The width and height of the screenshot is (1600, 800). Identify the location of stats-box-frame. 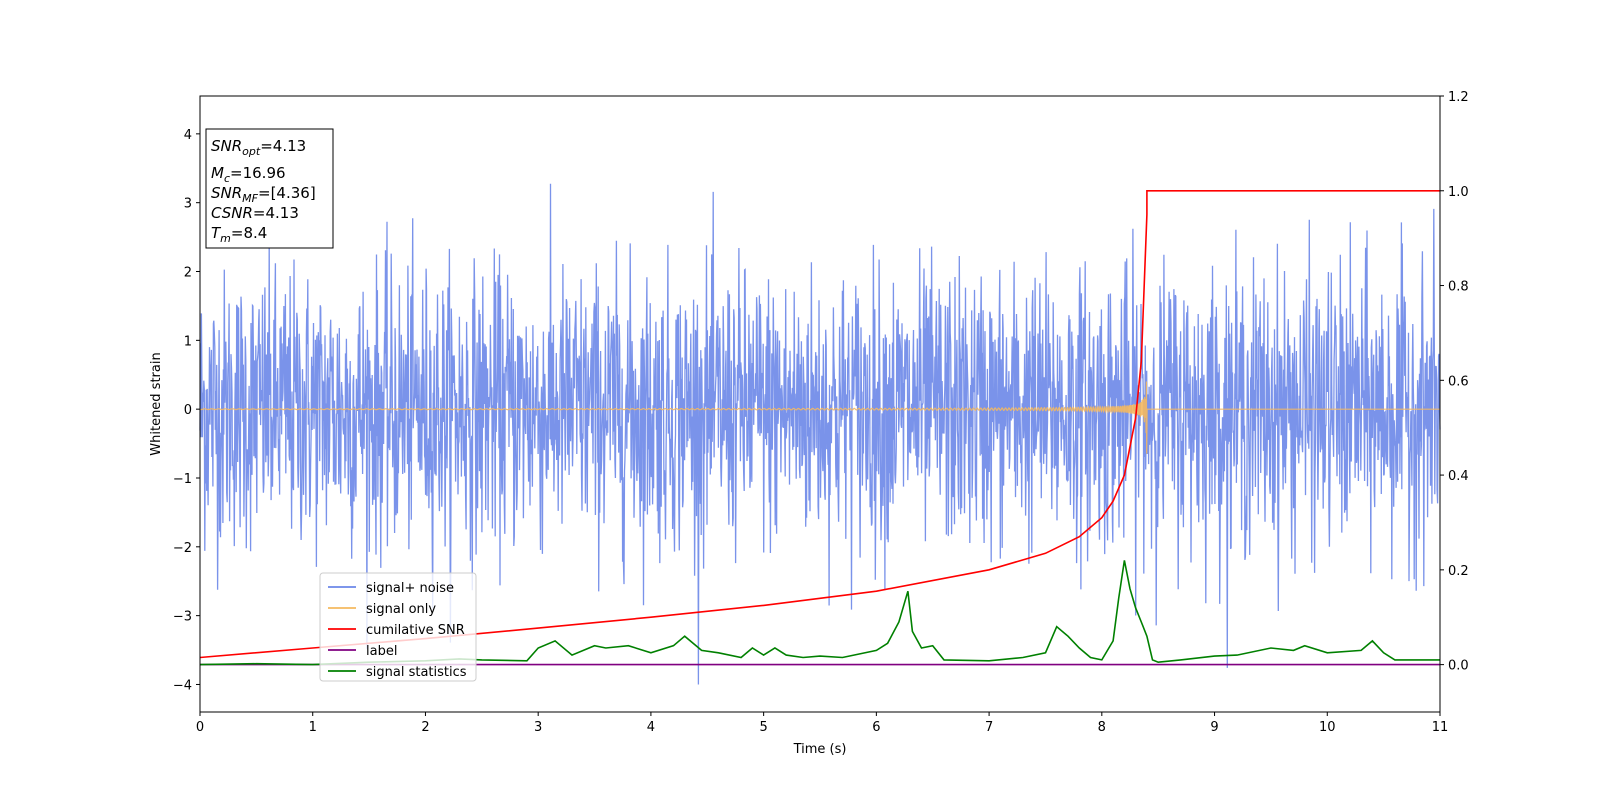
(269, 188).